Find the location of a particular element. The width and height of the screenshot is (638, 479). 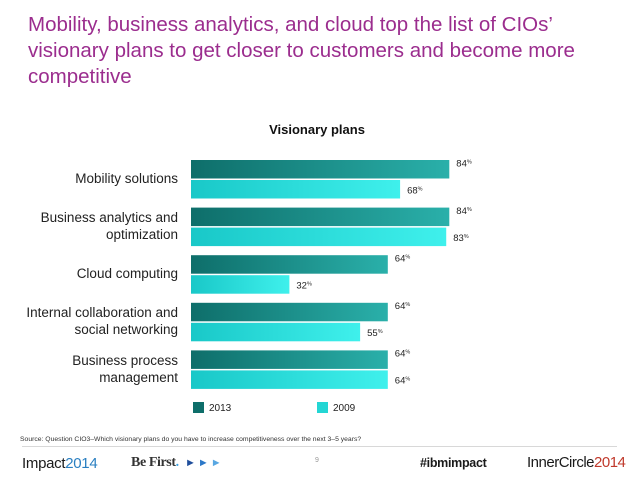

page-number: 9 is located at coordinates (317, 460).